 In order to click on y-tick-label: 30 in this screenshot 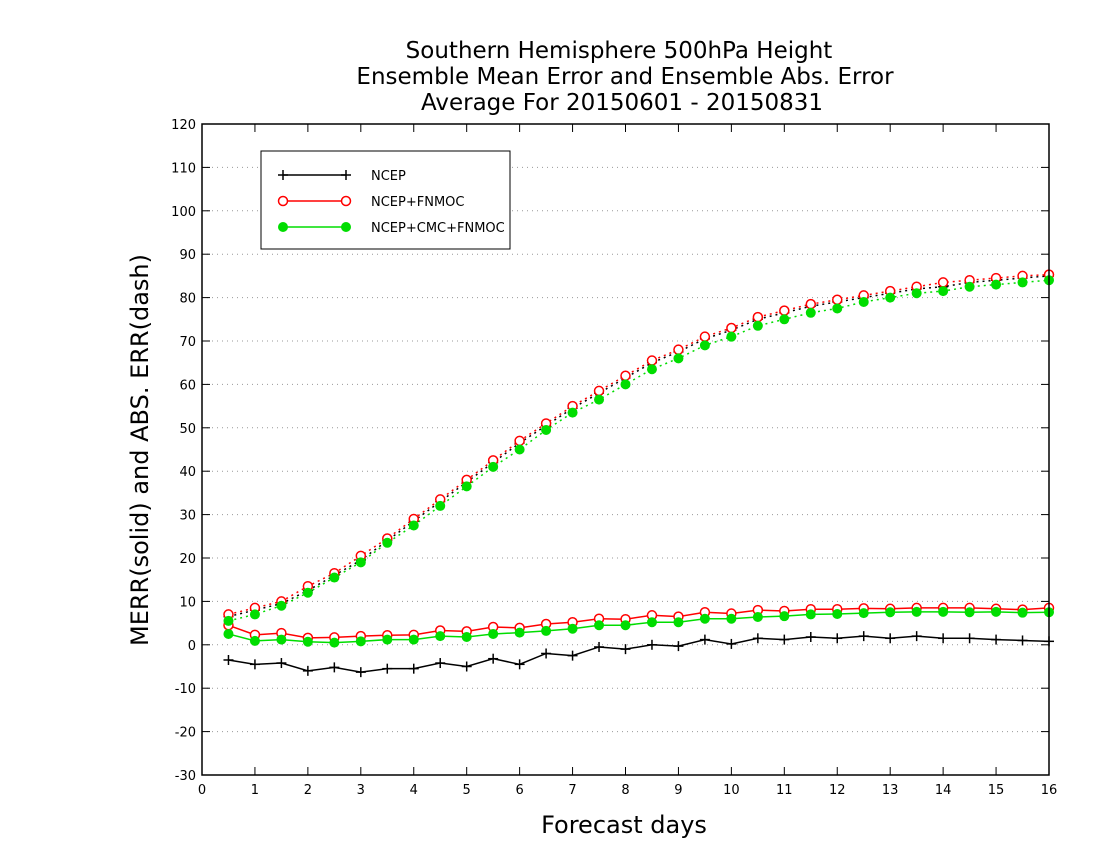, I will do `click(187, 516)`.